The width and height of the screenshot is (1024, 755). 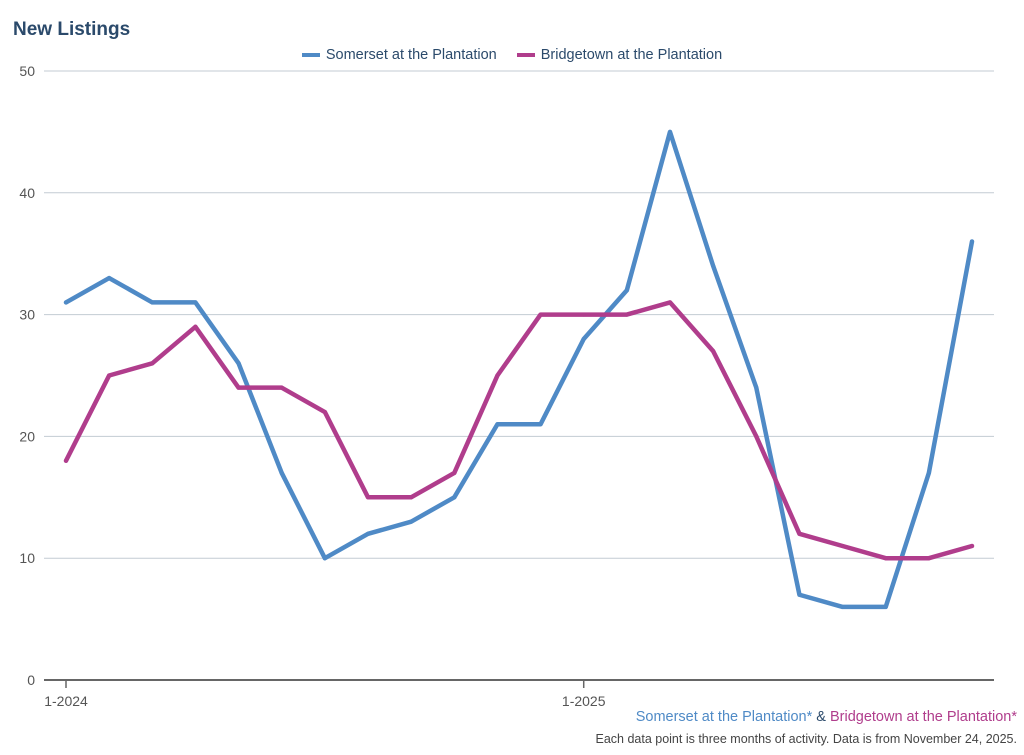 I want to click on y-tick-label: 0, so click(x=31, y=680).